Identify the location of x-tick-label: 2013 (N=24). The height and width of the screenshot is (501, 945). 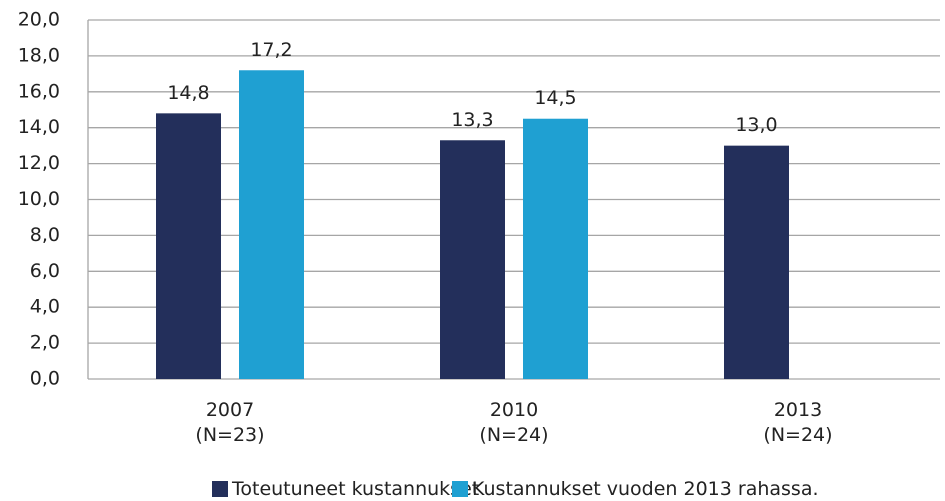
(798, 422).